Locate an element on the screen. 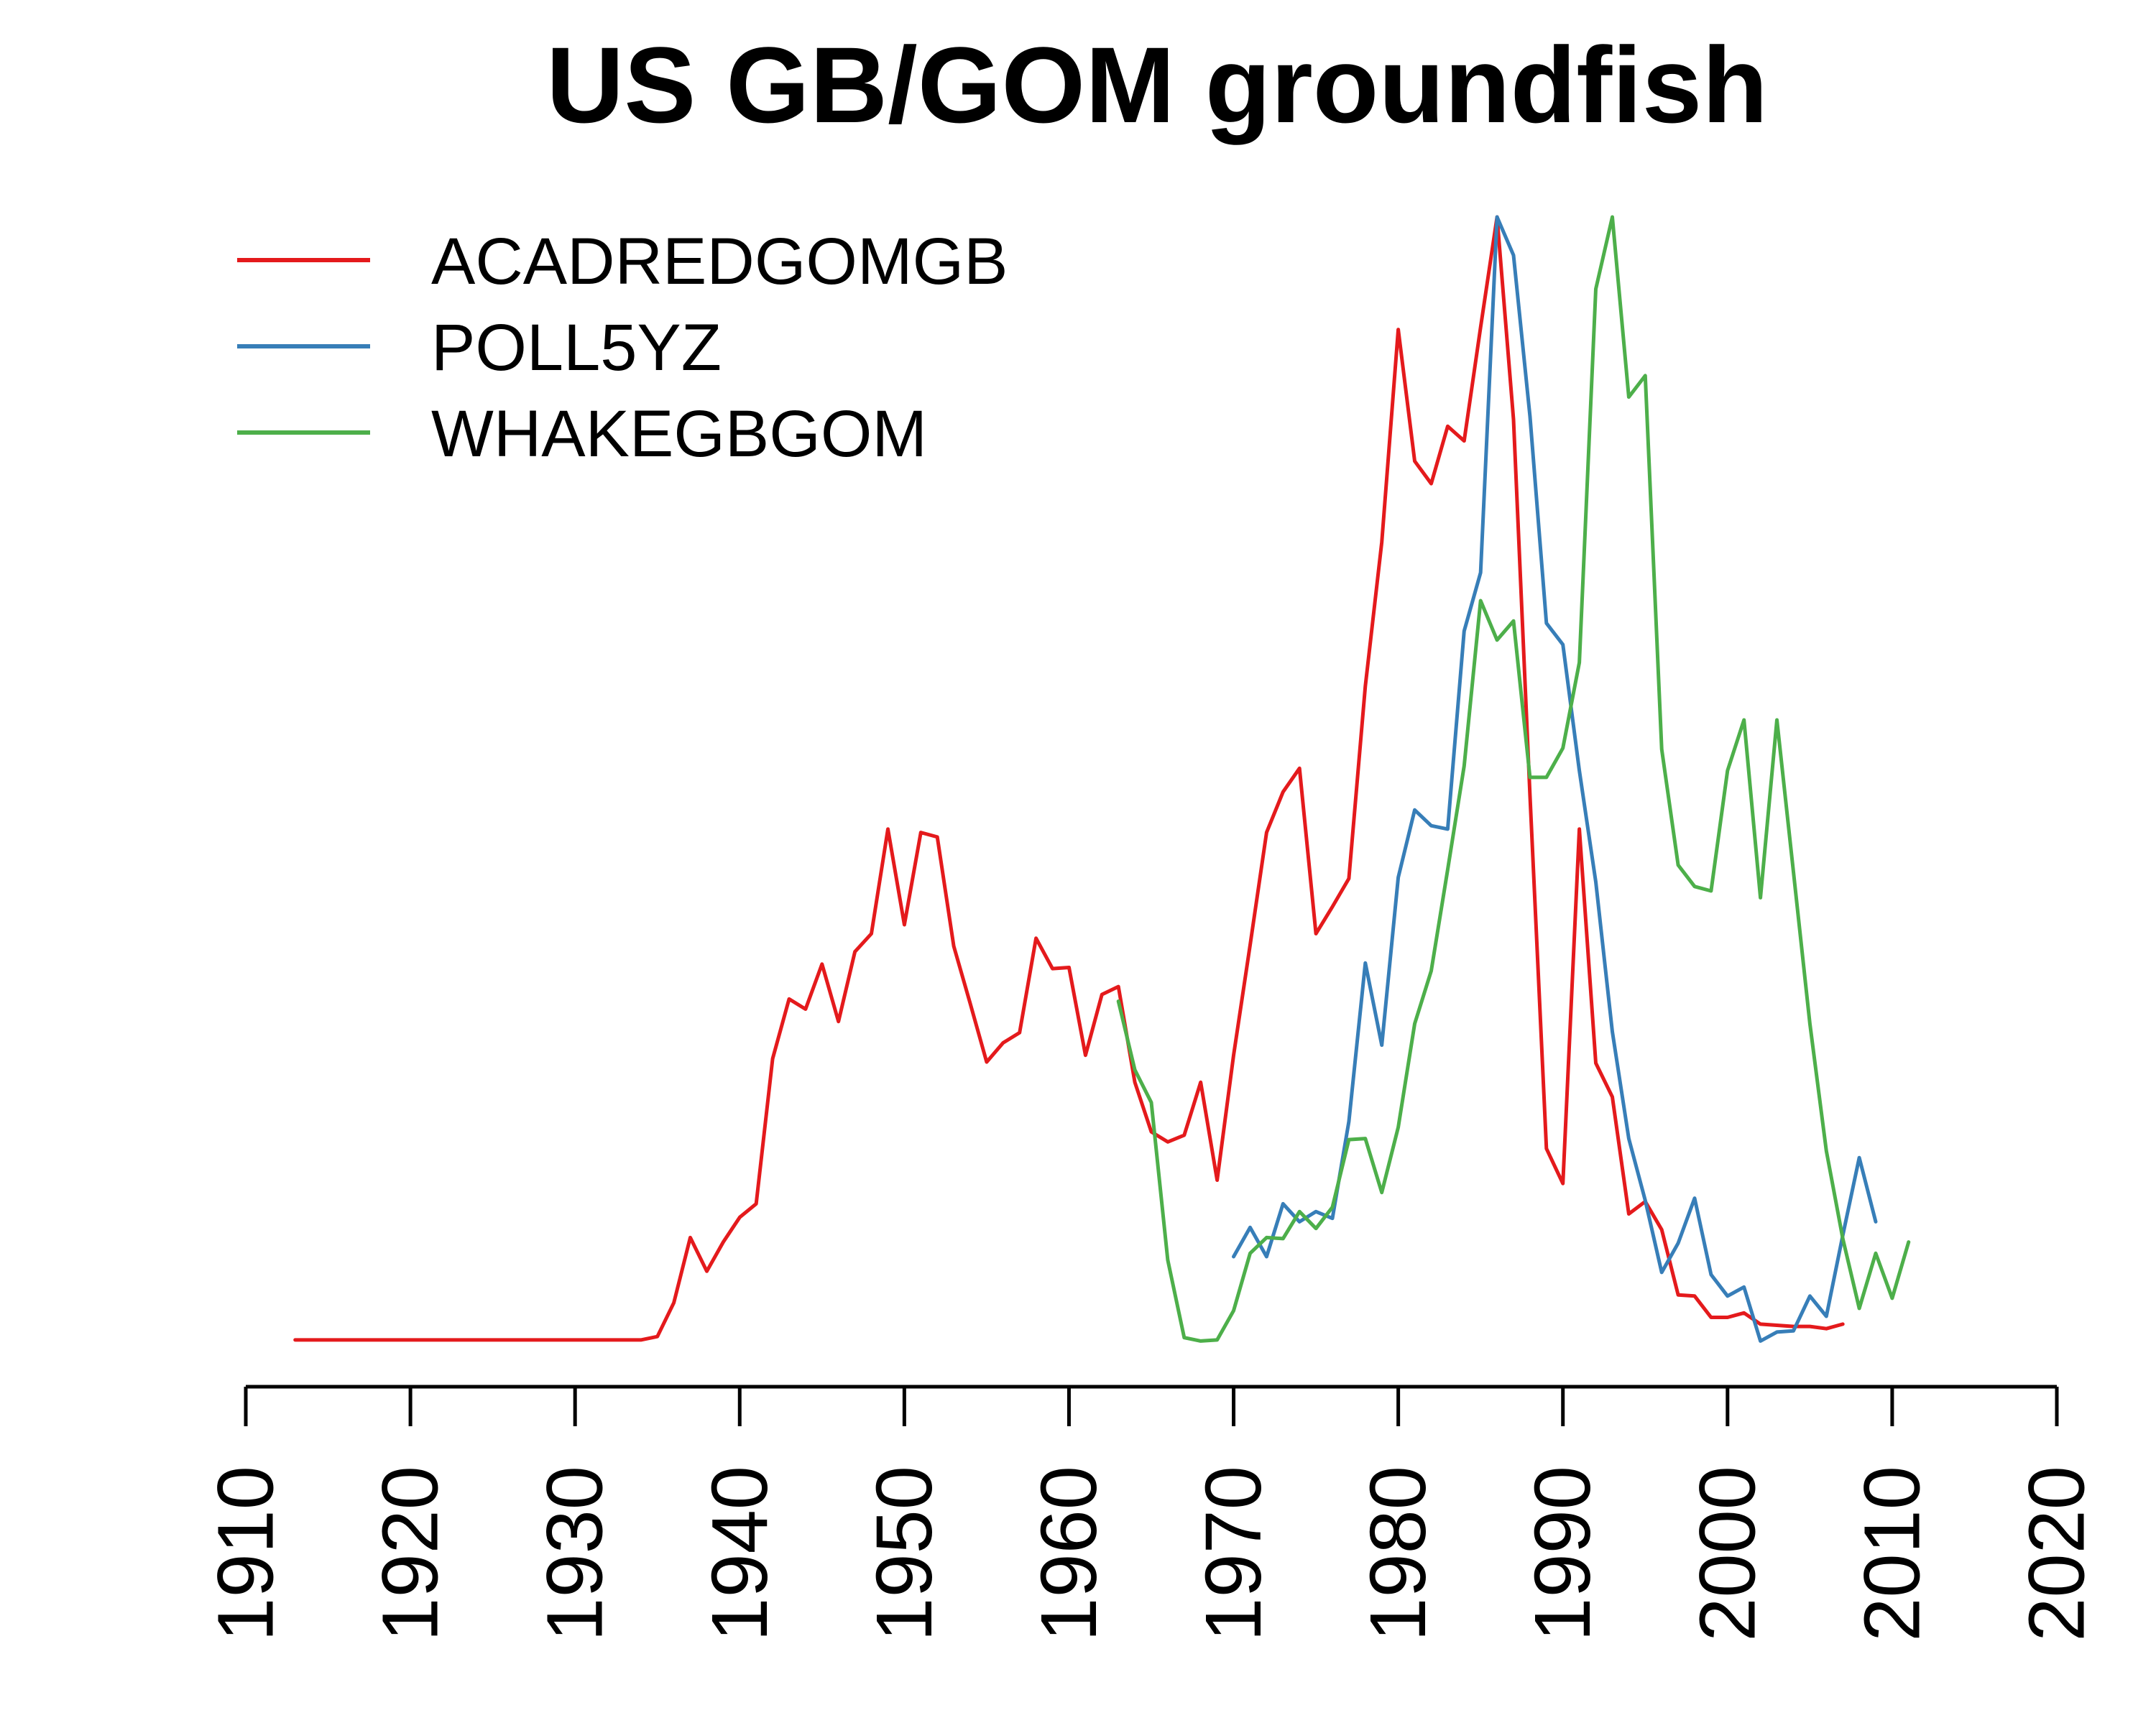 Image resolution: width=2156 pixels, height=1728 pixels. legend: ACADREDGOMGB POLL5YZ WHAKEGBGOM is located at coordinates (622, 348).